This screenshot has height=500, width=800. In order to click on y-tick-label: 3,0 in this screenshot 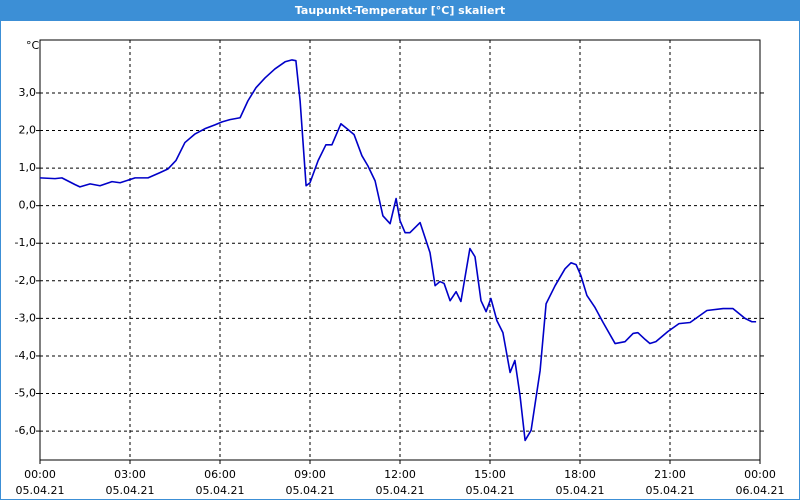, I will do `click(28, 92)`.